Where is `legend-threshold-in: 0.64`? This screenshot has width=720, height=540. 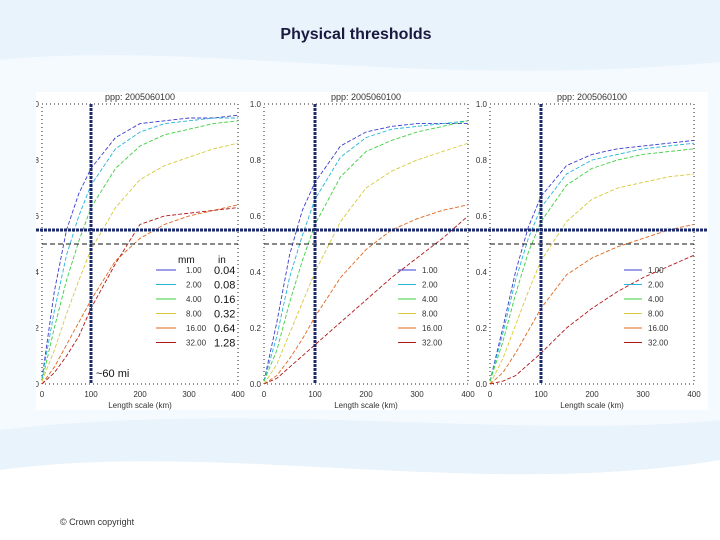 legend-threshold-in: 0.64 is located at coordinates (224, 329).